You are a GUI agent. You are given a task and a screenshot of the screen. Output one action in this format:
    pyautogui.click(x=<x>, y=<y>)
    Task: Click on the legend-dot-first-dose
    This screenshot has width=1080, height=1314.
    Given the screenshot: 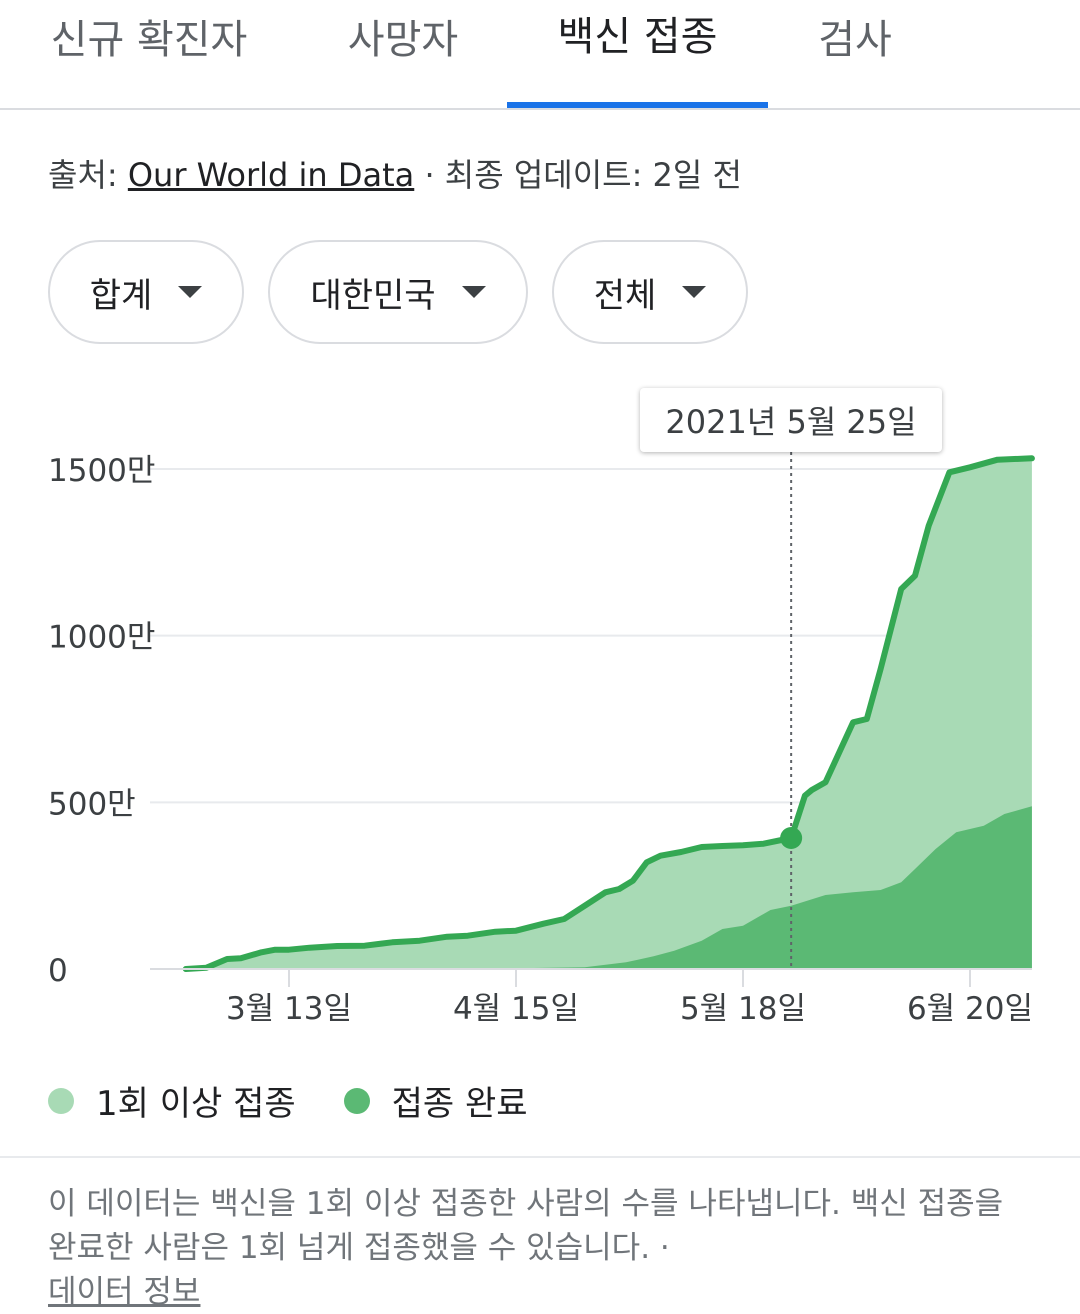 What is the action you would take?
    pyautogui.click(x=61, y=1100)
    